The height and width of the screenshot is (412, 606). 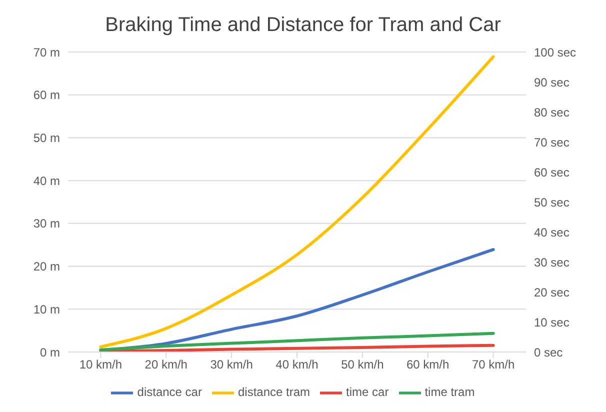 What do you see at coordinates (362, 365) in the screenshot?
I see `x-tick-label: 50 km/h` at bounding box center [362, 365].